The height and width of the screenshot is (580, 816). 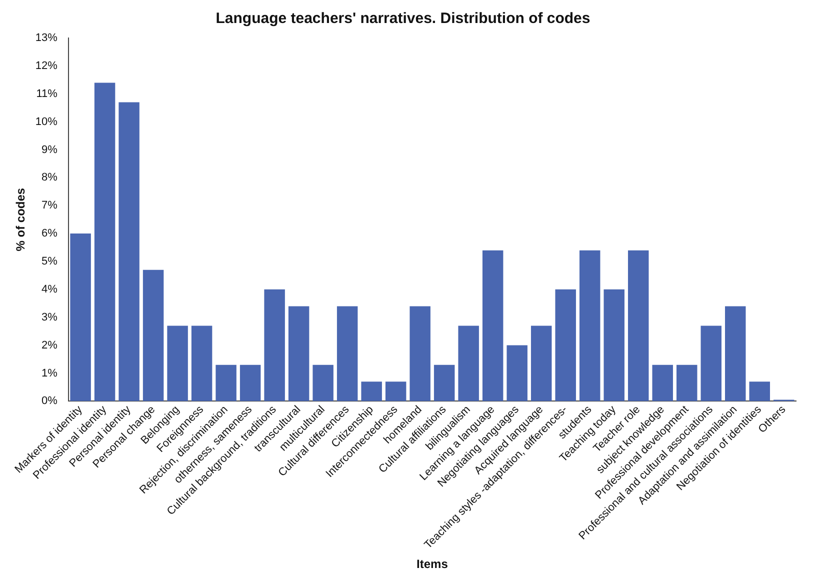 What do you see at coordinates (50, 345) in the screenshot?
I see `y-tick-label: 2%` at bounding box center [50, 345].